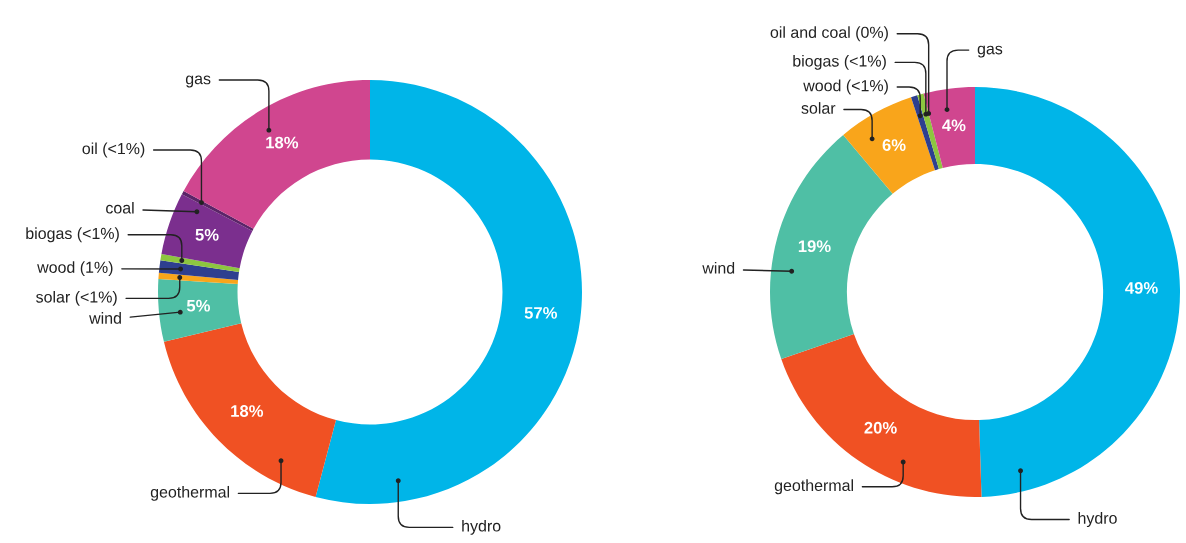  What do you see at coordinates (954, 125) in the screenshot?
I see `data-label: 4%` at bounding box center [954, 125].